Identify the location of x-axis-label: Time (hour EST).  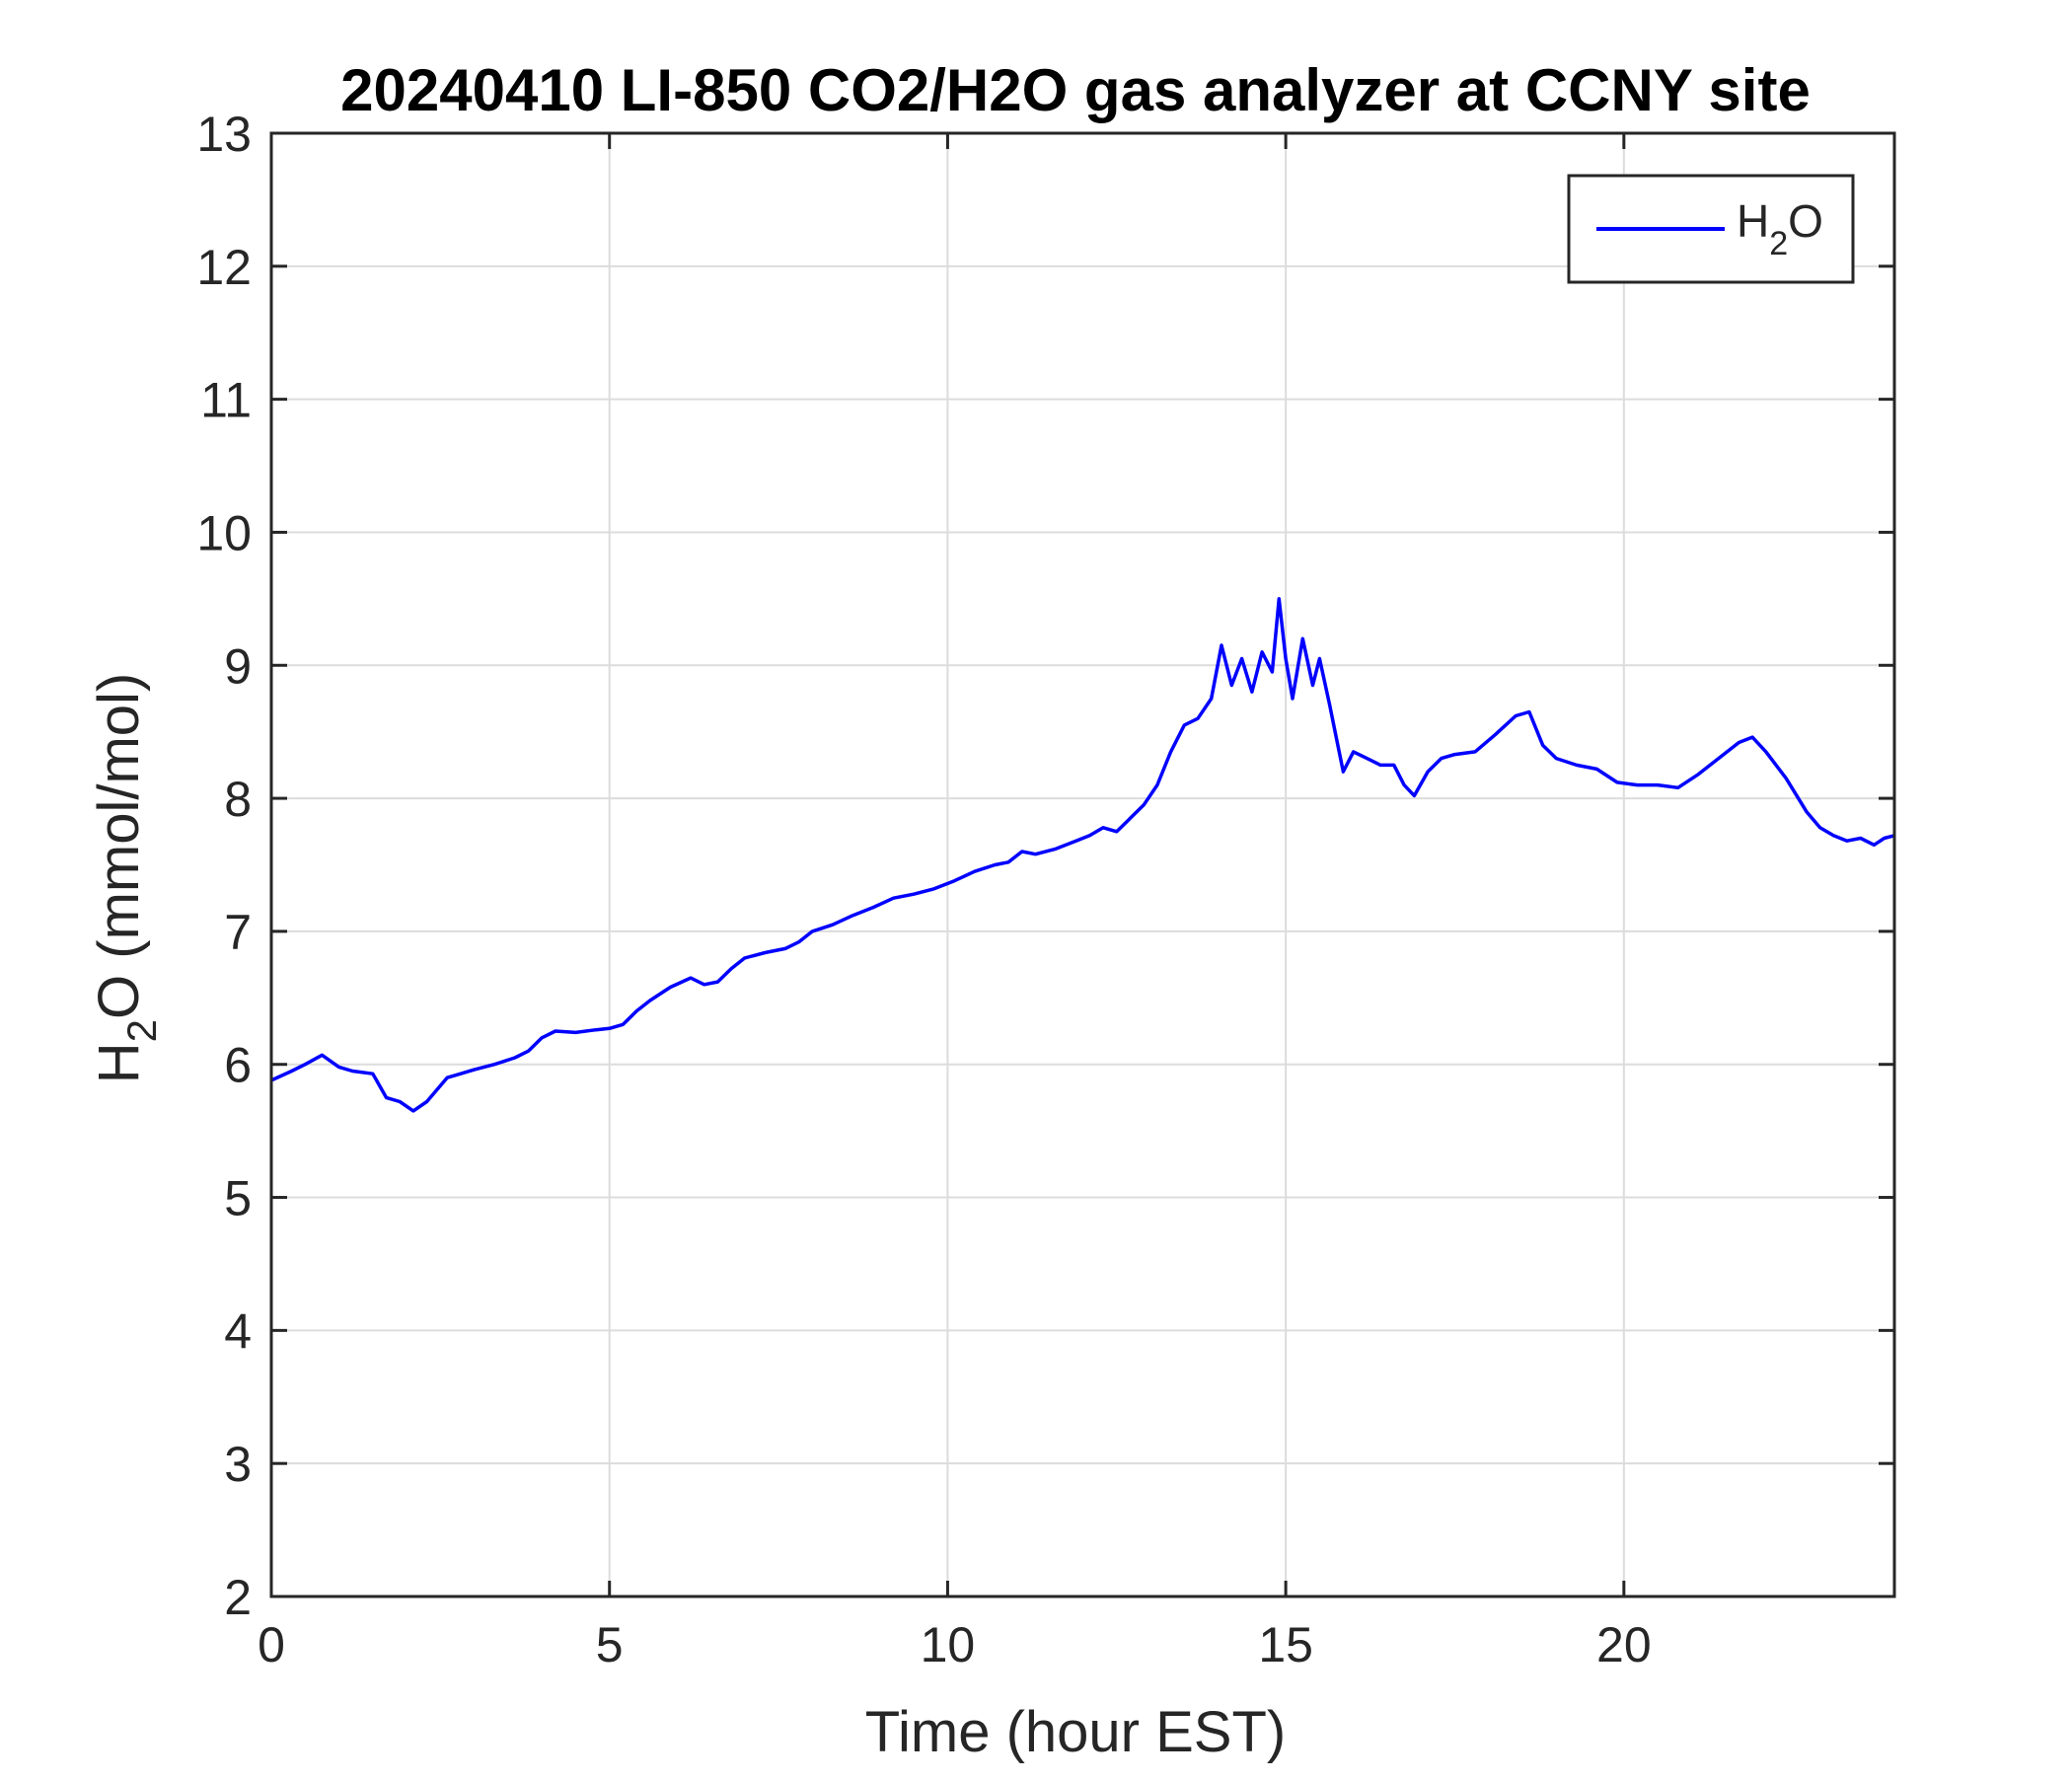
(1076, 1732).